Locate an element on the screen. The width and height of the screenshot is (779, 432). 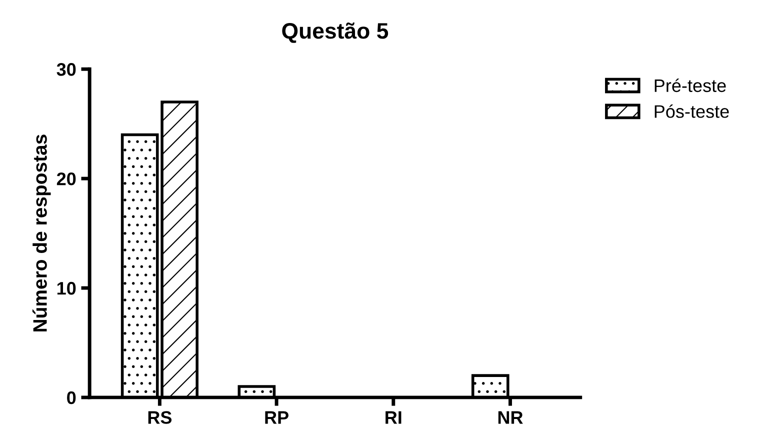
x-tick-label: NR is located at coordinates (510, 417).